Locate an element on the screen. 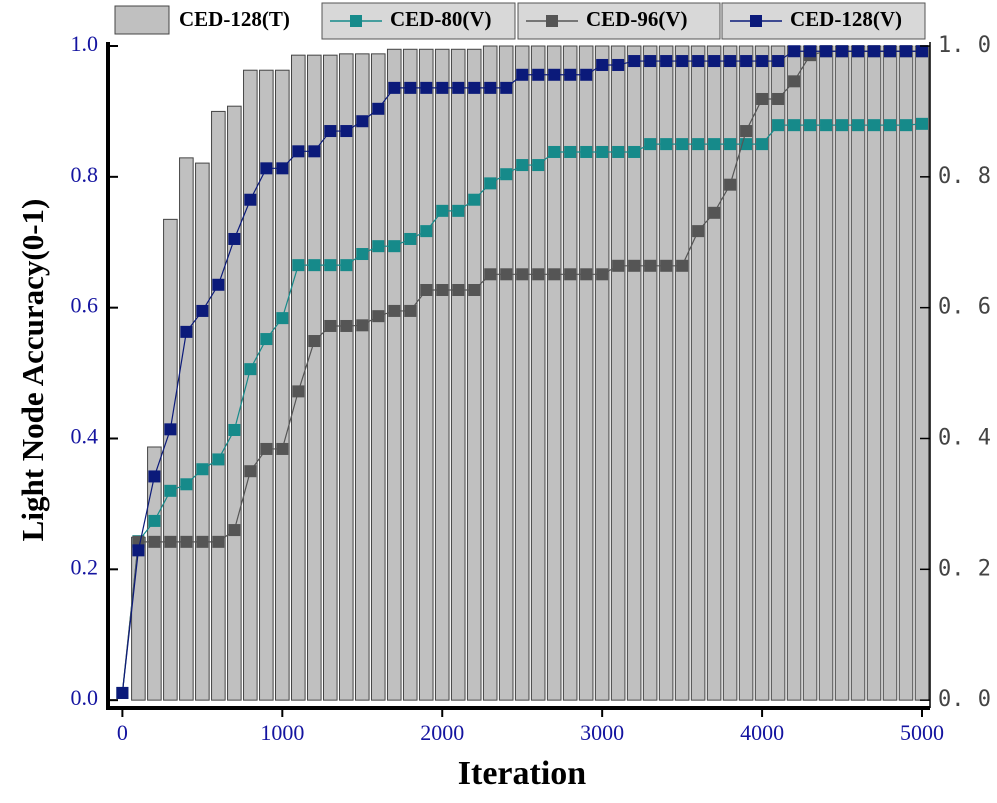  y2-tick-label: 0. 2 is located at coordinates (964, 568).